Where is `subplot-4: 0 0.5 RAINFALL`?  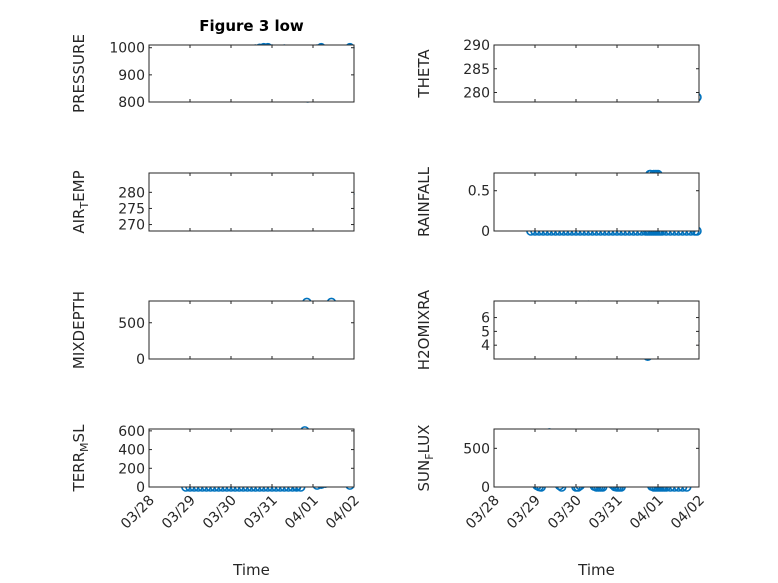
subplot-4: 0 0.5 RAINFALL is located at coordinates (558, 203).